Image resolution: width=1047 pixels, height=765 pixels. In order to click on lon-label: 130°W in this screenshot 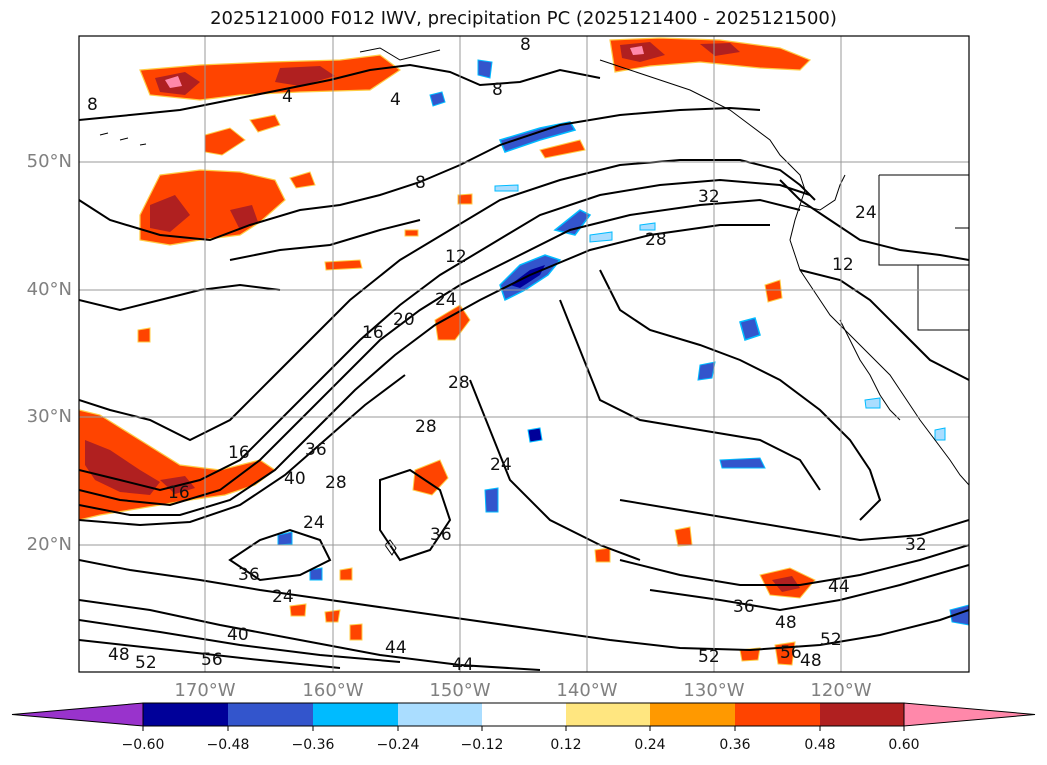, I will do `click(714, 690)`.